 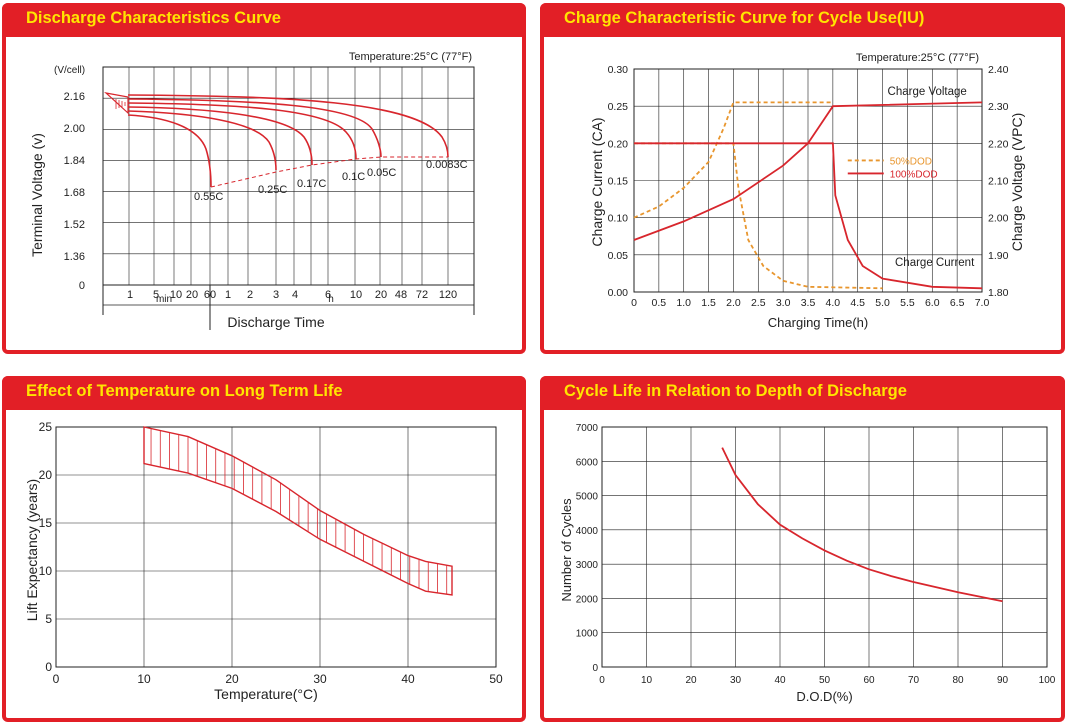 I want to click on cutoff-voltage-line, so click(x=329, y=172).